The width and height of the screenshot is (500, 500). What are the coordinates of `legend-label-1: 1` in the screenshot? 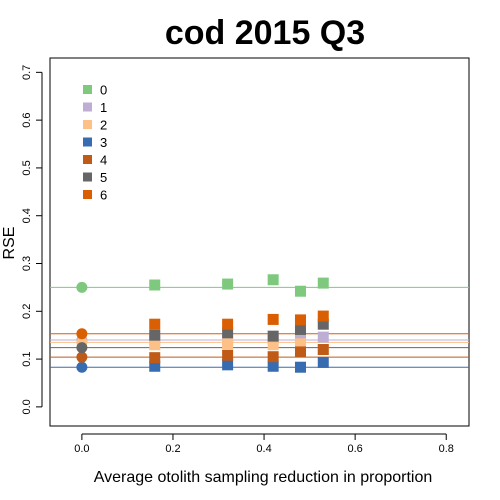 It's located at (103, 107).